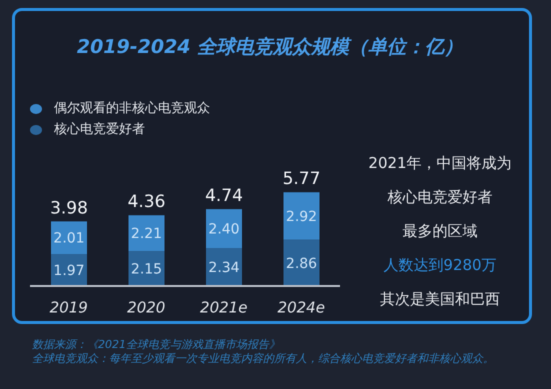  Describe the element at coordinates (69, 307) in the screenshot. I see `x-tick-label: 2019` at that location.